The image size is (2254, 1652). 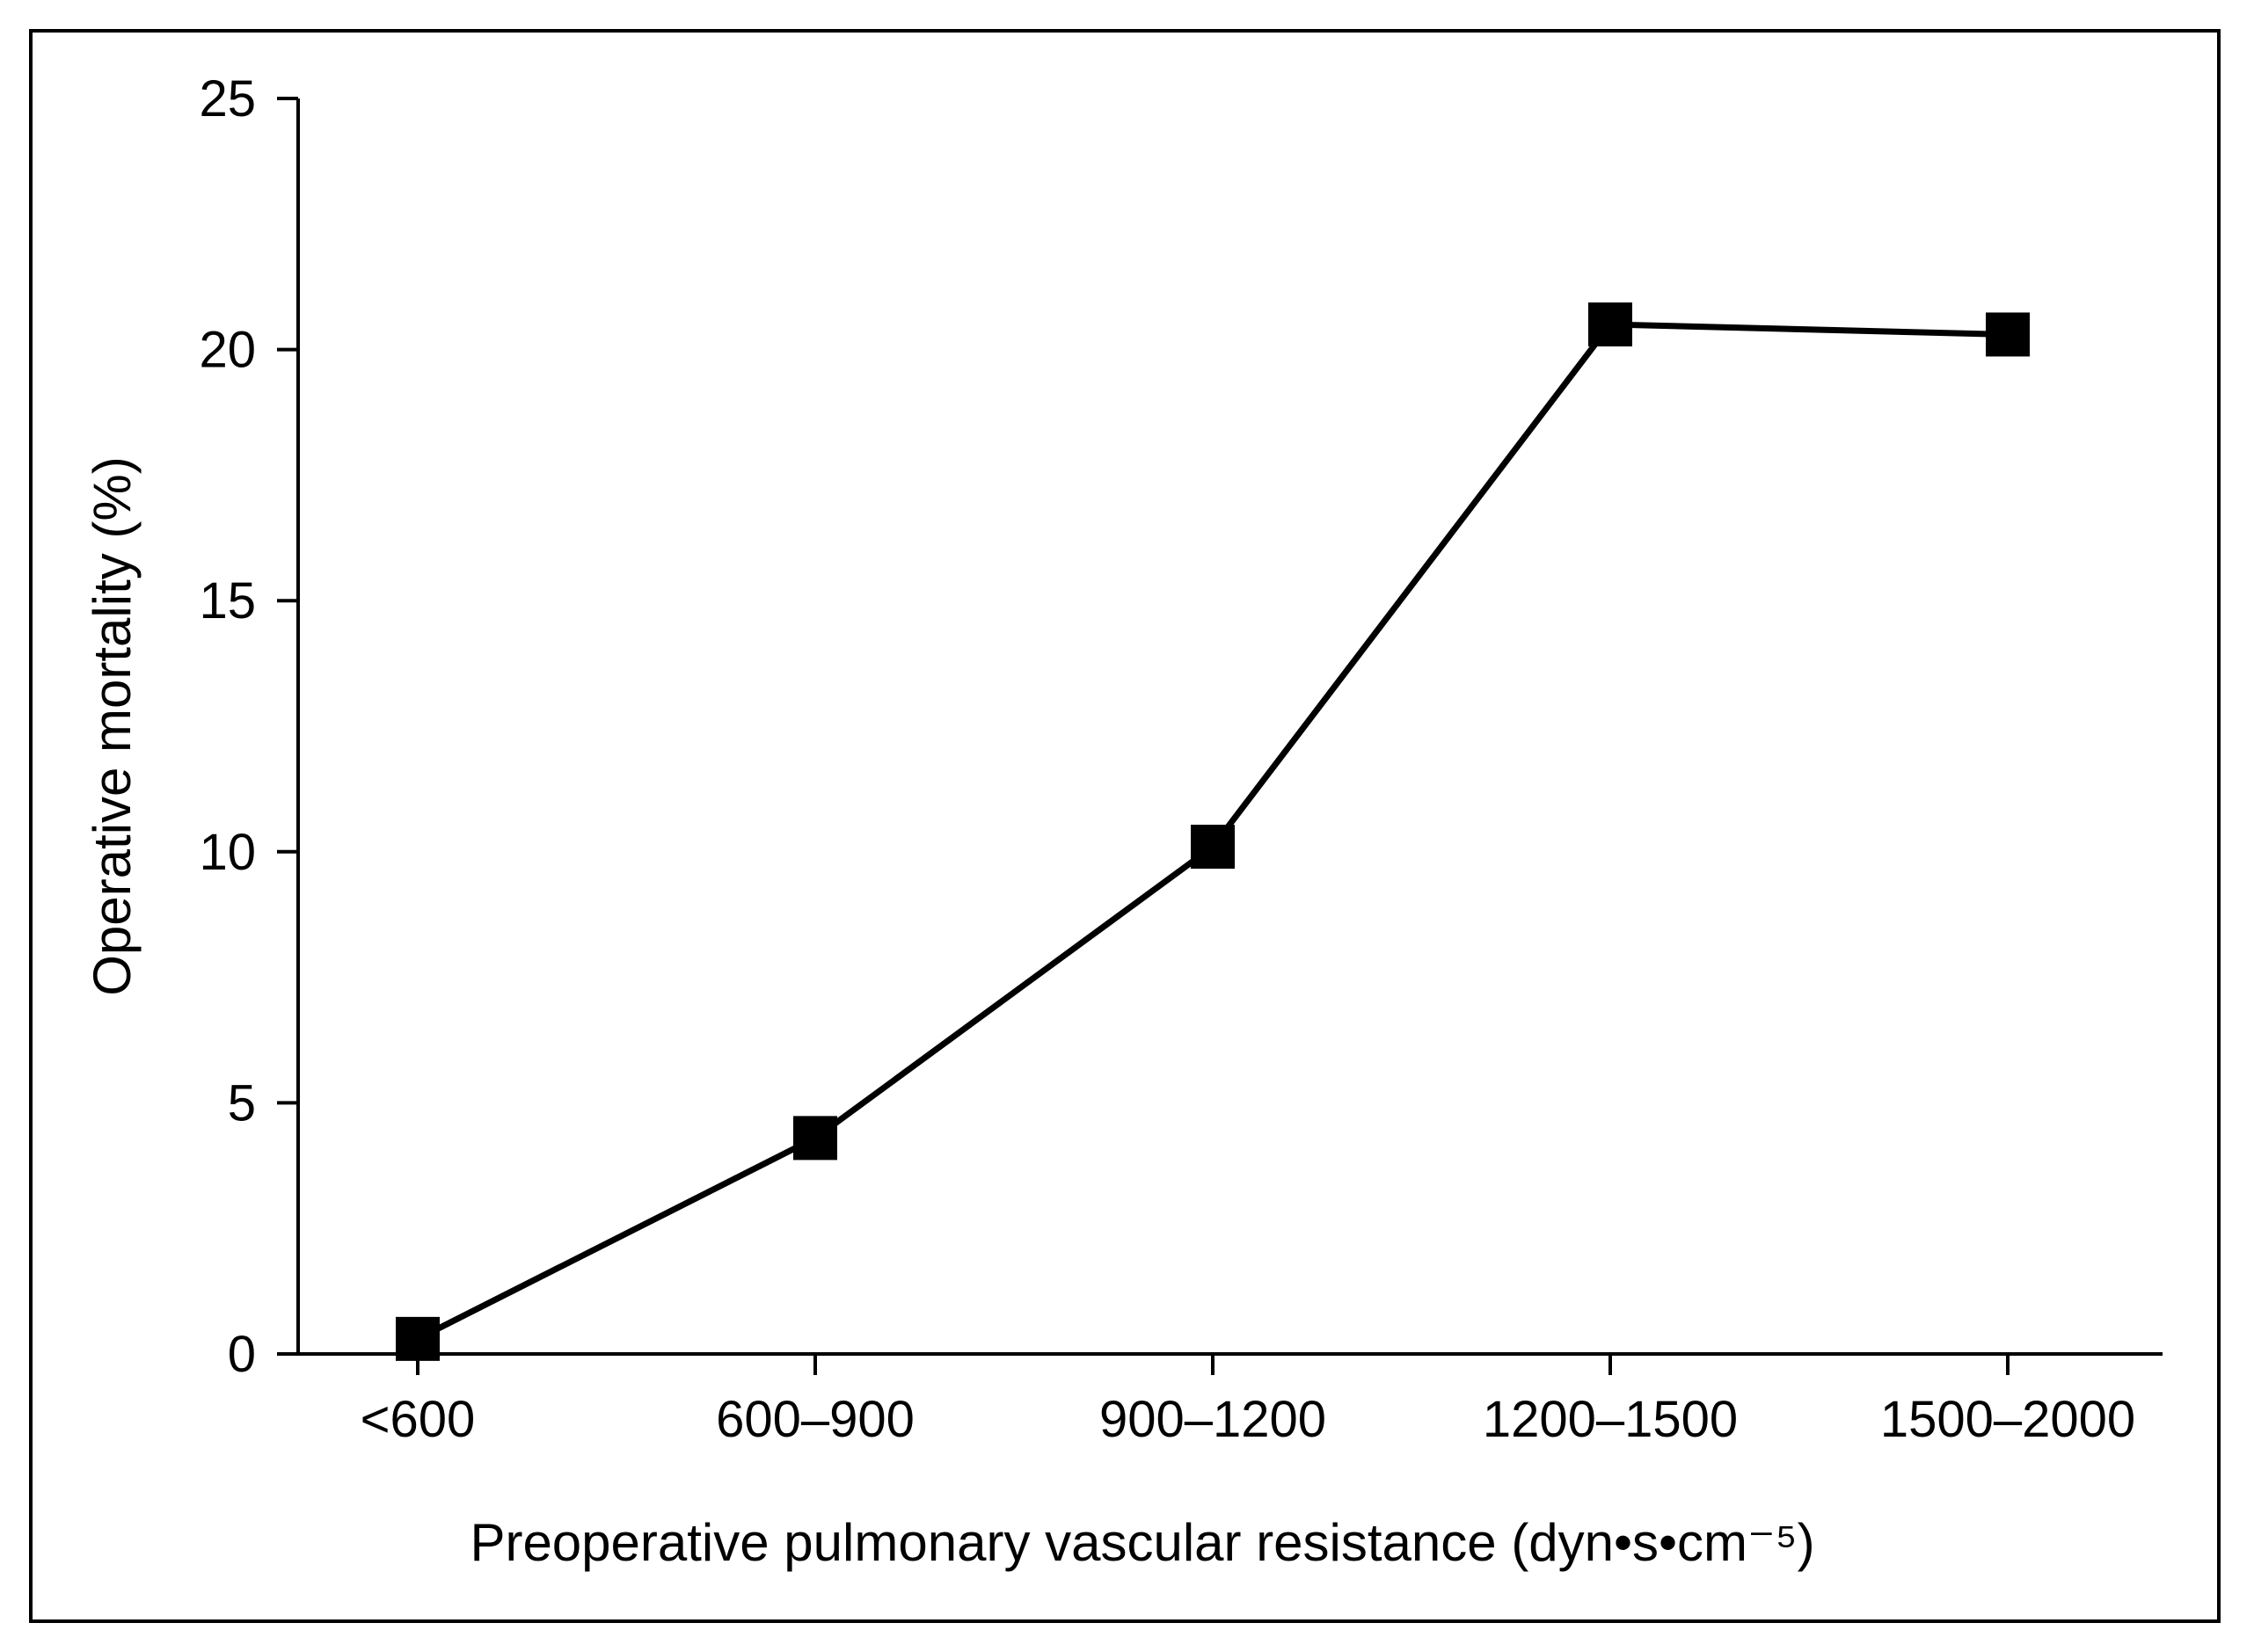 I want to click on y-tick-label: 15, so click(x=227, y=601).